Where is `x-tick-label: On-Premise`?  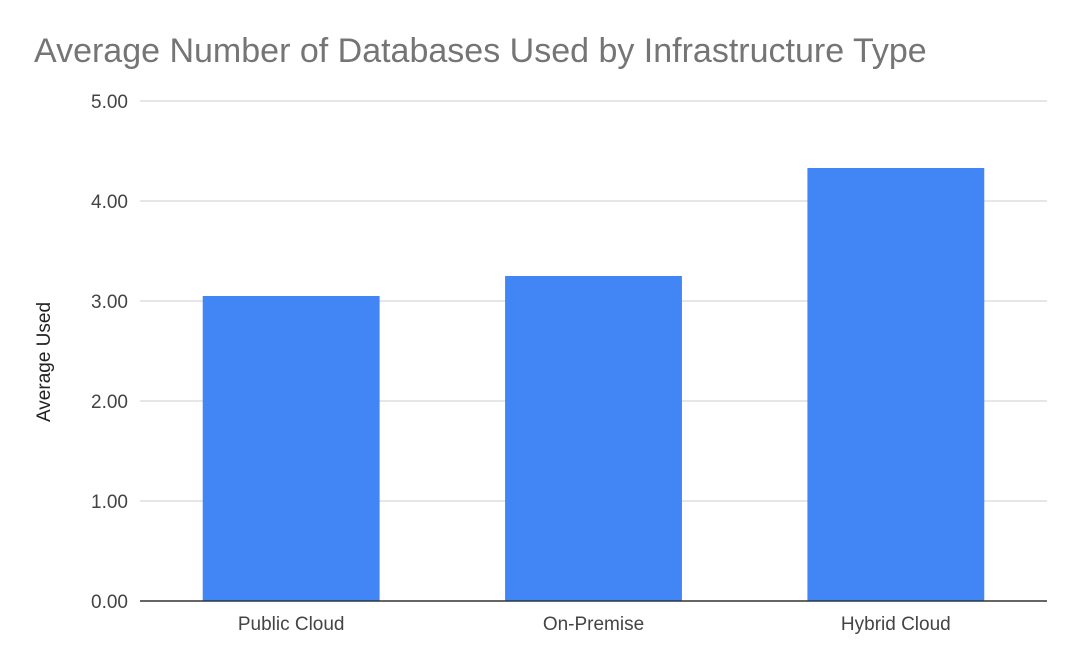
x-tick-label: On-Premise is located at coordinates (593, 624).